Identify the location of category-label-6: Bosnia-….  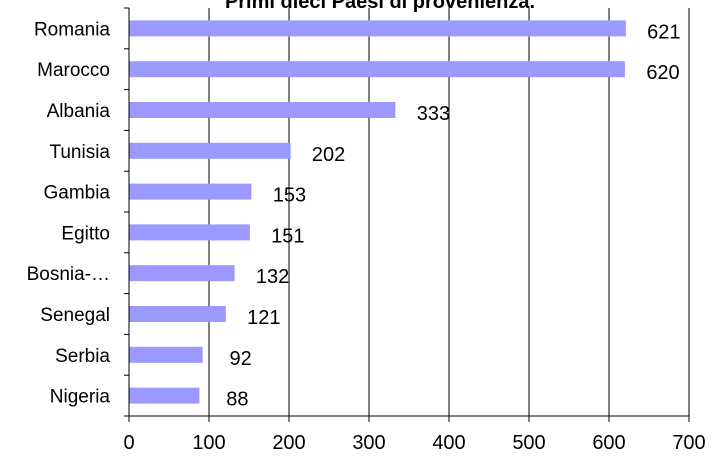
(68, 274).